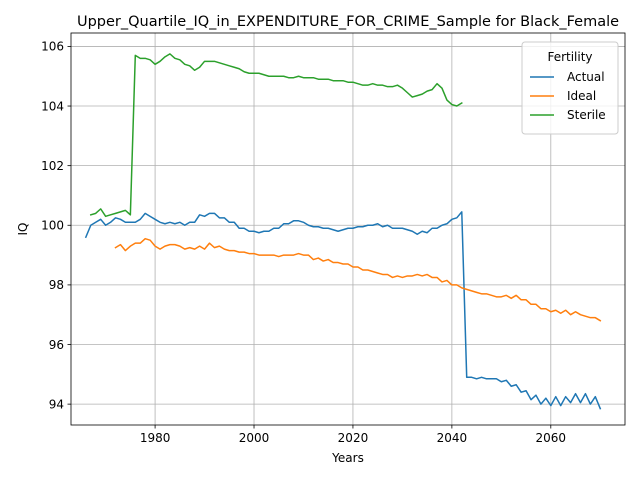 The image size is (640, 480). I want to click on legend-box, so click(570, 88).